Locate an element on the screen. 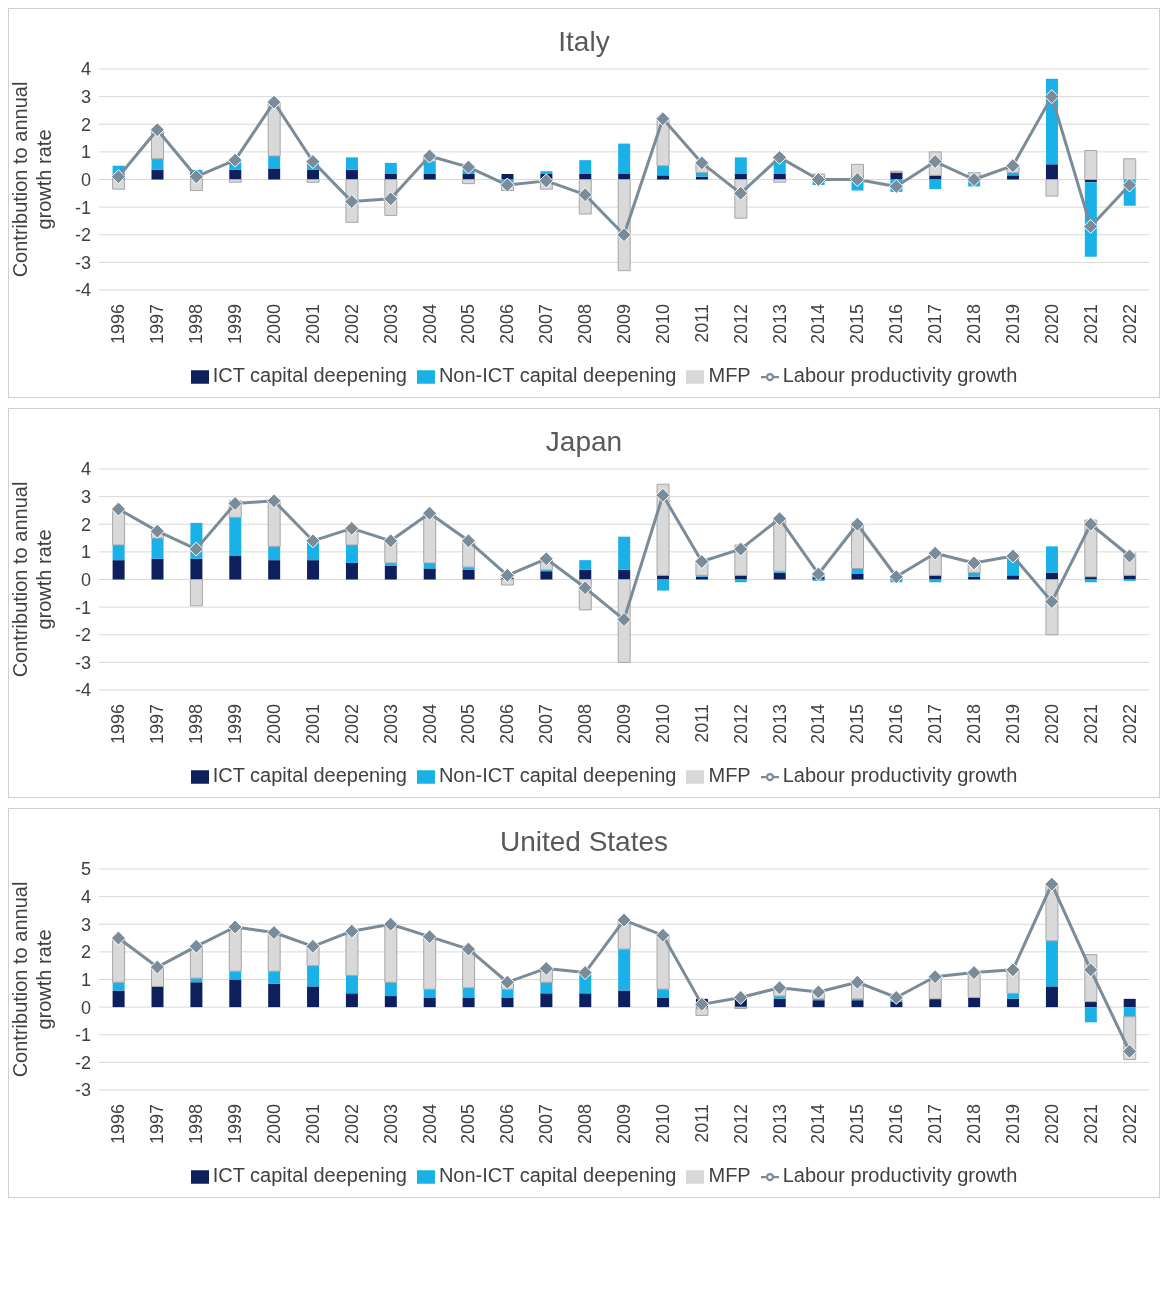  y-tick-label: -4 is located at coordinates (82, 690).